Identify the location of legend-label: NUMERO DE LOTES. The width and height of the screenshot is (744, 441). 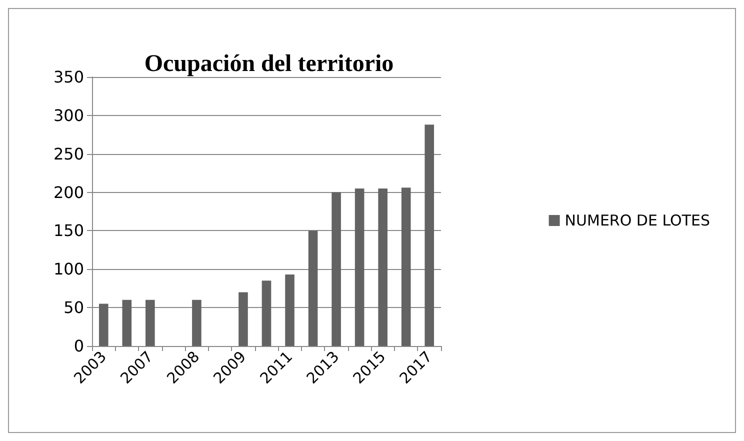
(637, 221).